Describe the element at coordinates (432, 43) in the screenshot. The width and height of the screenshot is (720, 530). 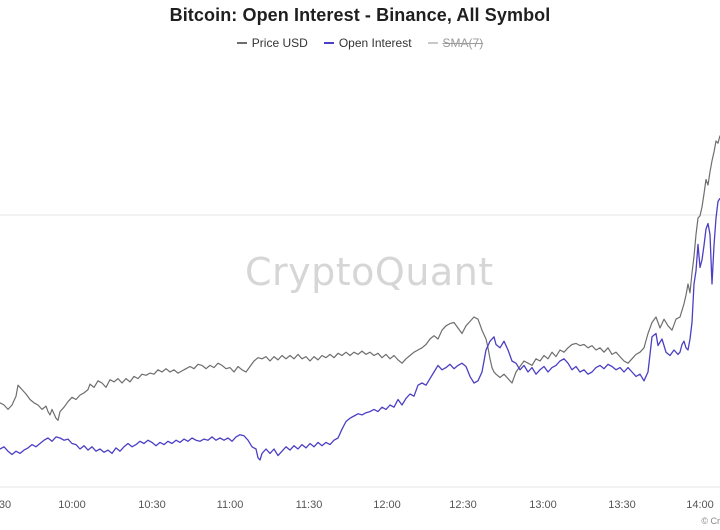
I see `legend-swatch-sma7` at that location.